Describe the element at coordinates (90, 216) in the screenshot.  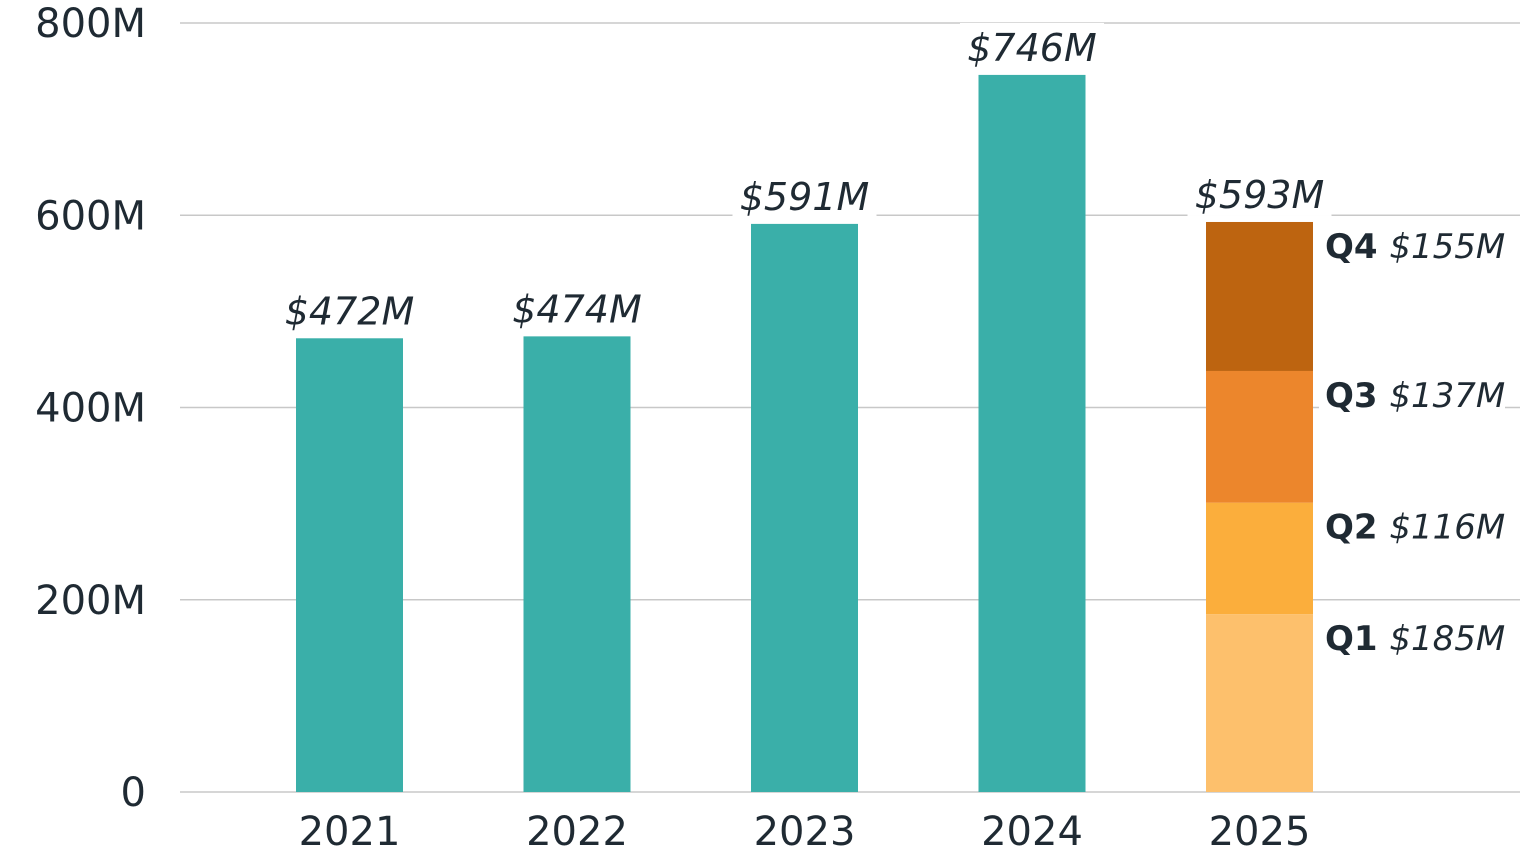
I see `y-tick-label: 600M` at that location.